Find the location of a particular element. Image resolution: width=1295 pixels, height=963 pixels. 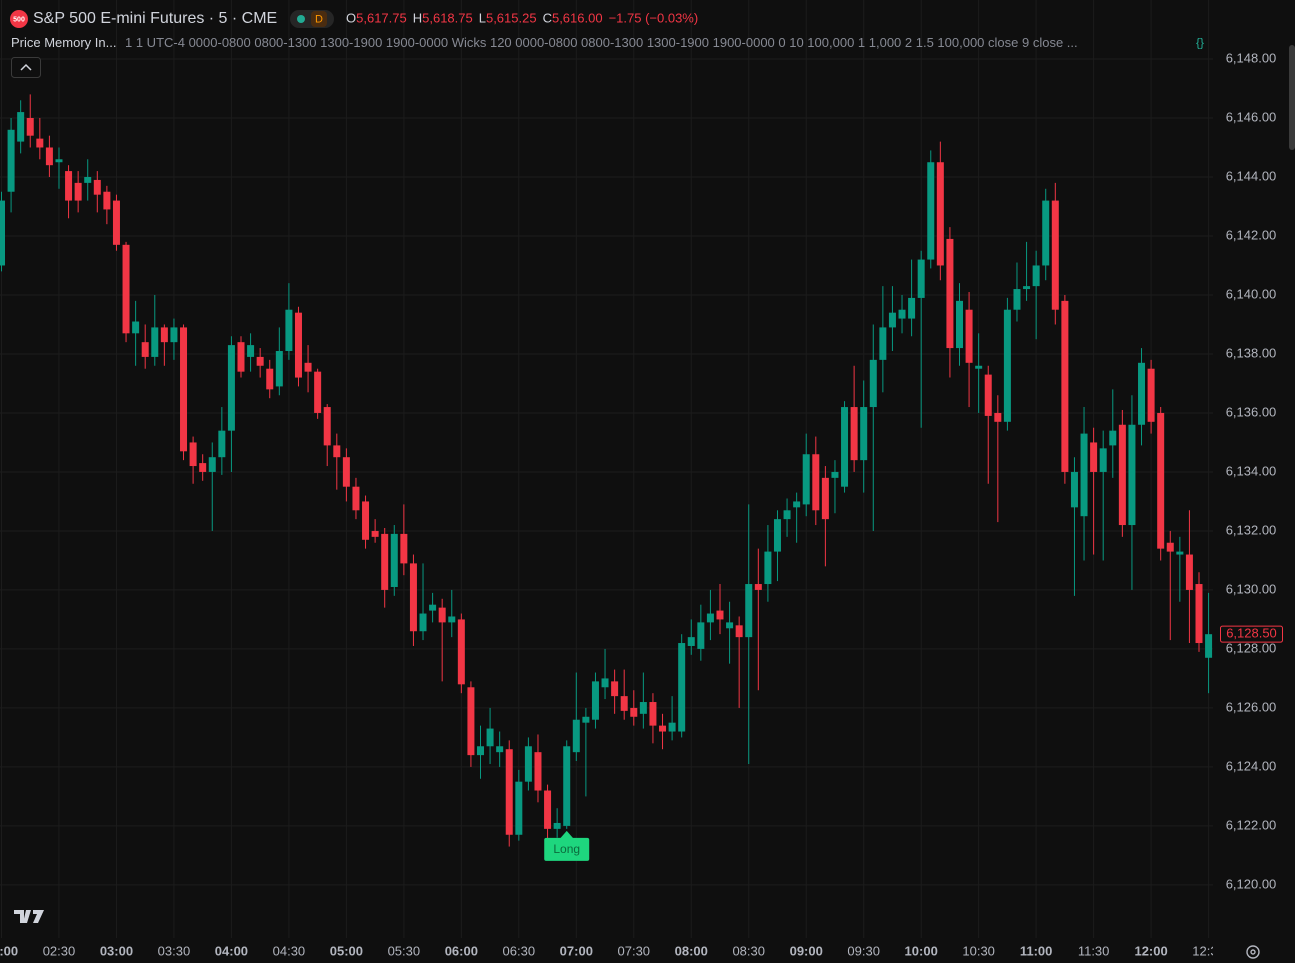

delay-badge is located at coordinates (319, 19).